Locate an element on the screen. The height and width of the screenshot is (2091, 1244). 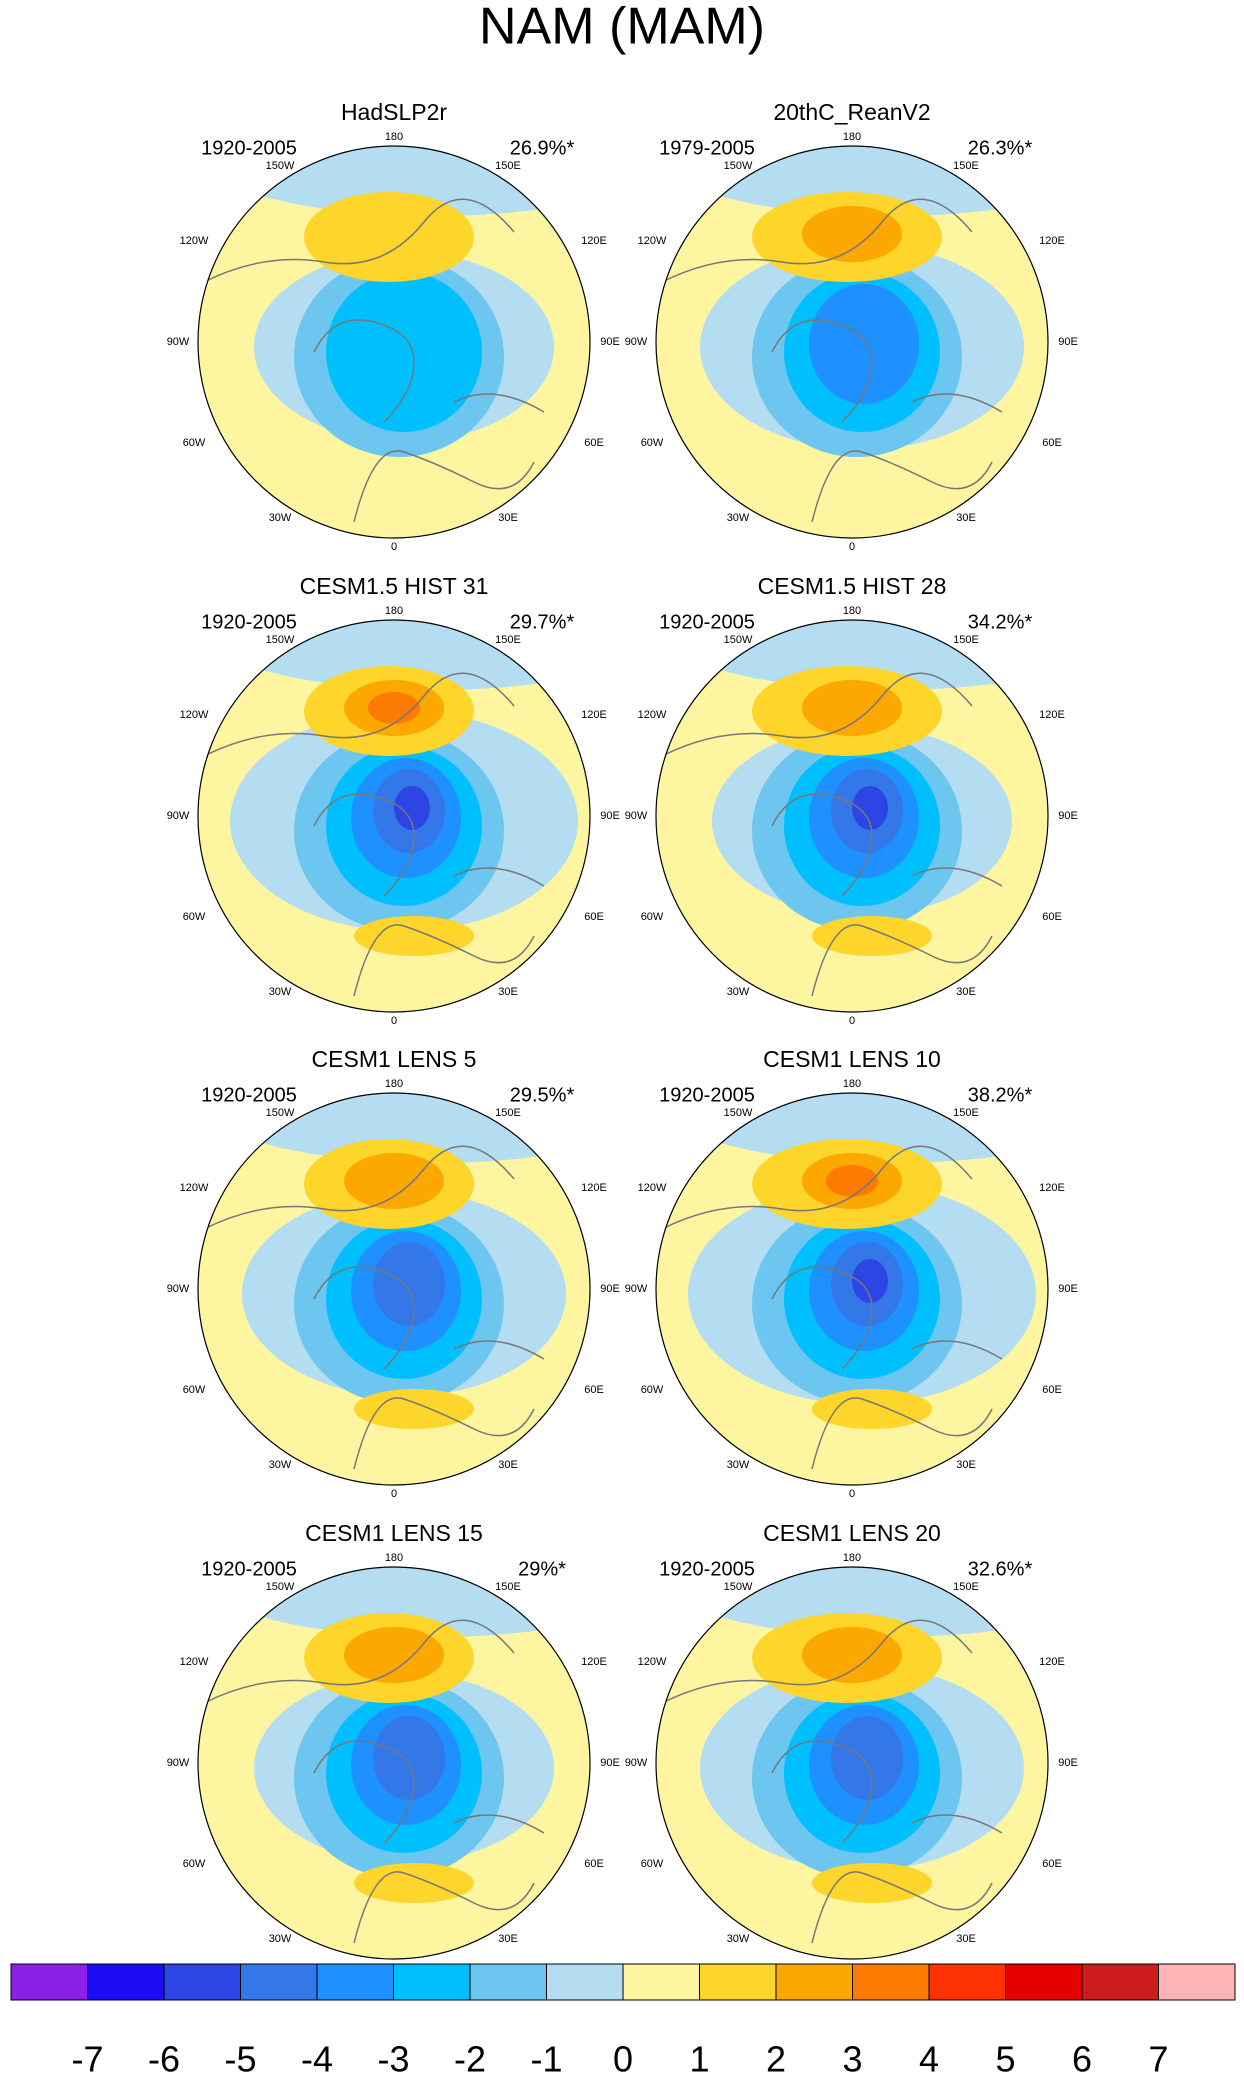
colorbar-label: 5 is located at coordinates (1005, 2059).